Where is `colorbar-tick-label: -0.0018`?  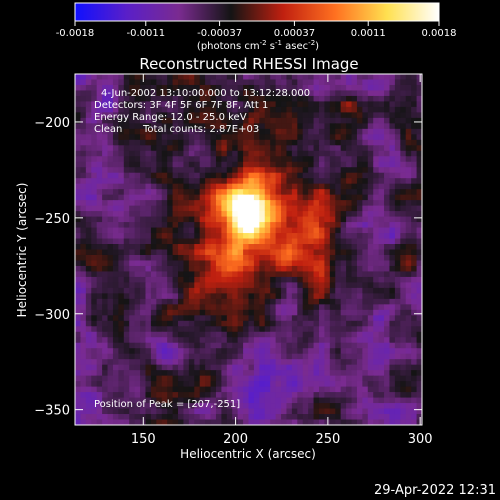
colorbar-tick-label: -0.0018 is located at coordinates (75, 33).